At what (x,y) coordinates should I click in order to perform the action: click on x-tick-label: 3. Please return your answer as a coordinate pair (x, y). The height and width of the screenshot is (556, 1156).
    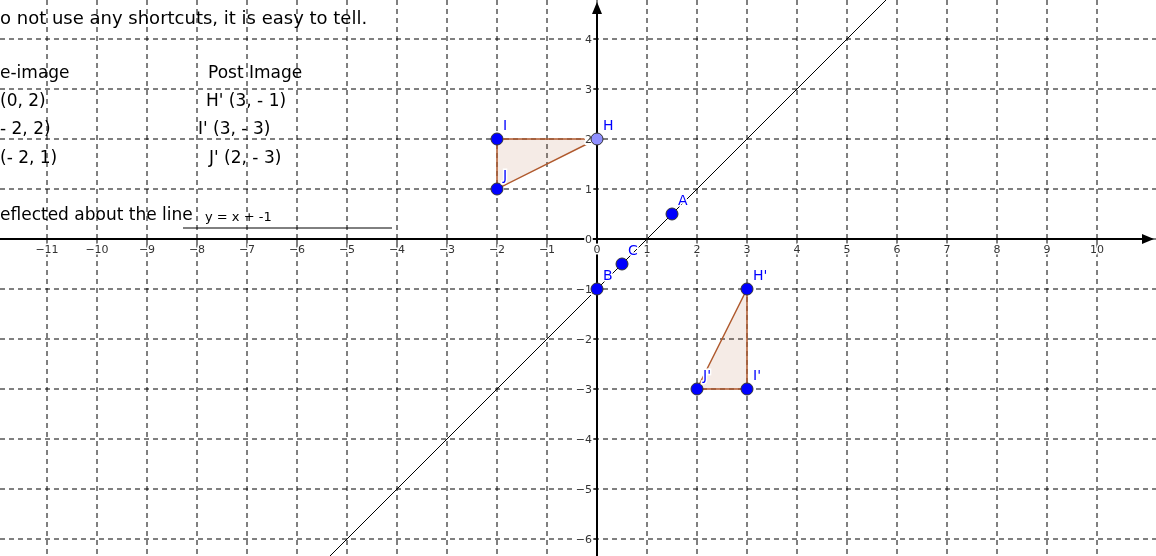
    Looking at the image, I should click on (747, 249).